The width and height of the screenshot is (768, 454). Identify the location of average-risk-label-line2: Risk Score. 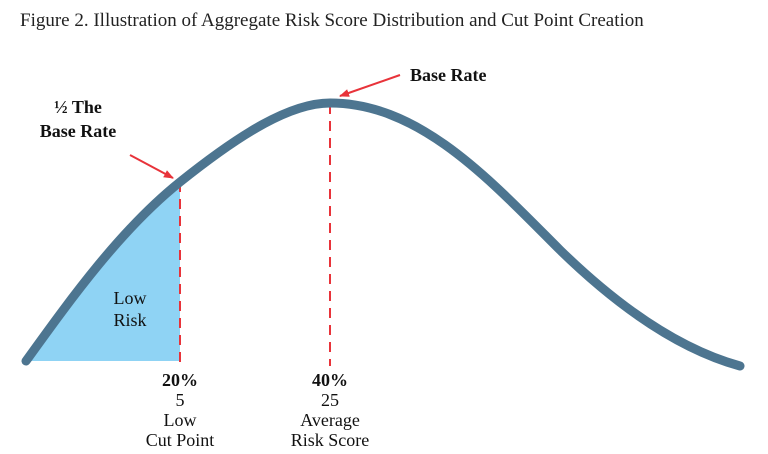
(330, 440).